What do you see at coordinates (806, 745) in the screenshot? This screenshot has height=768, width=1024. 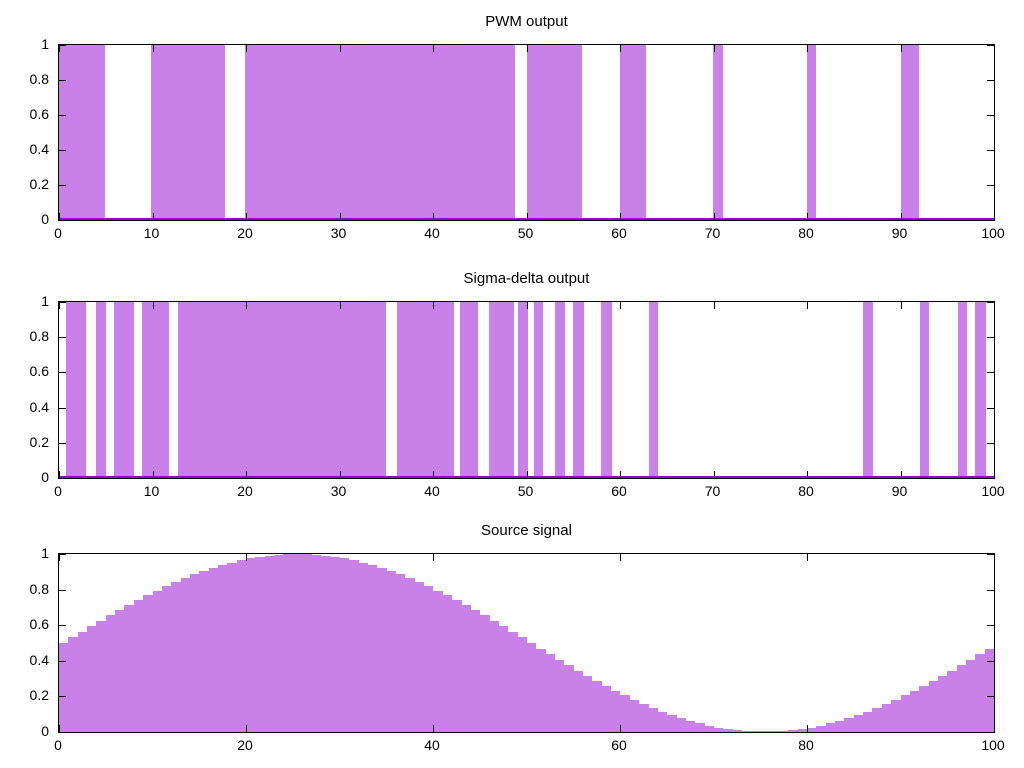 I see `x-tick-label: 80` at bounding box center [806, 745].